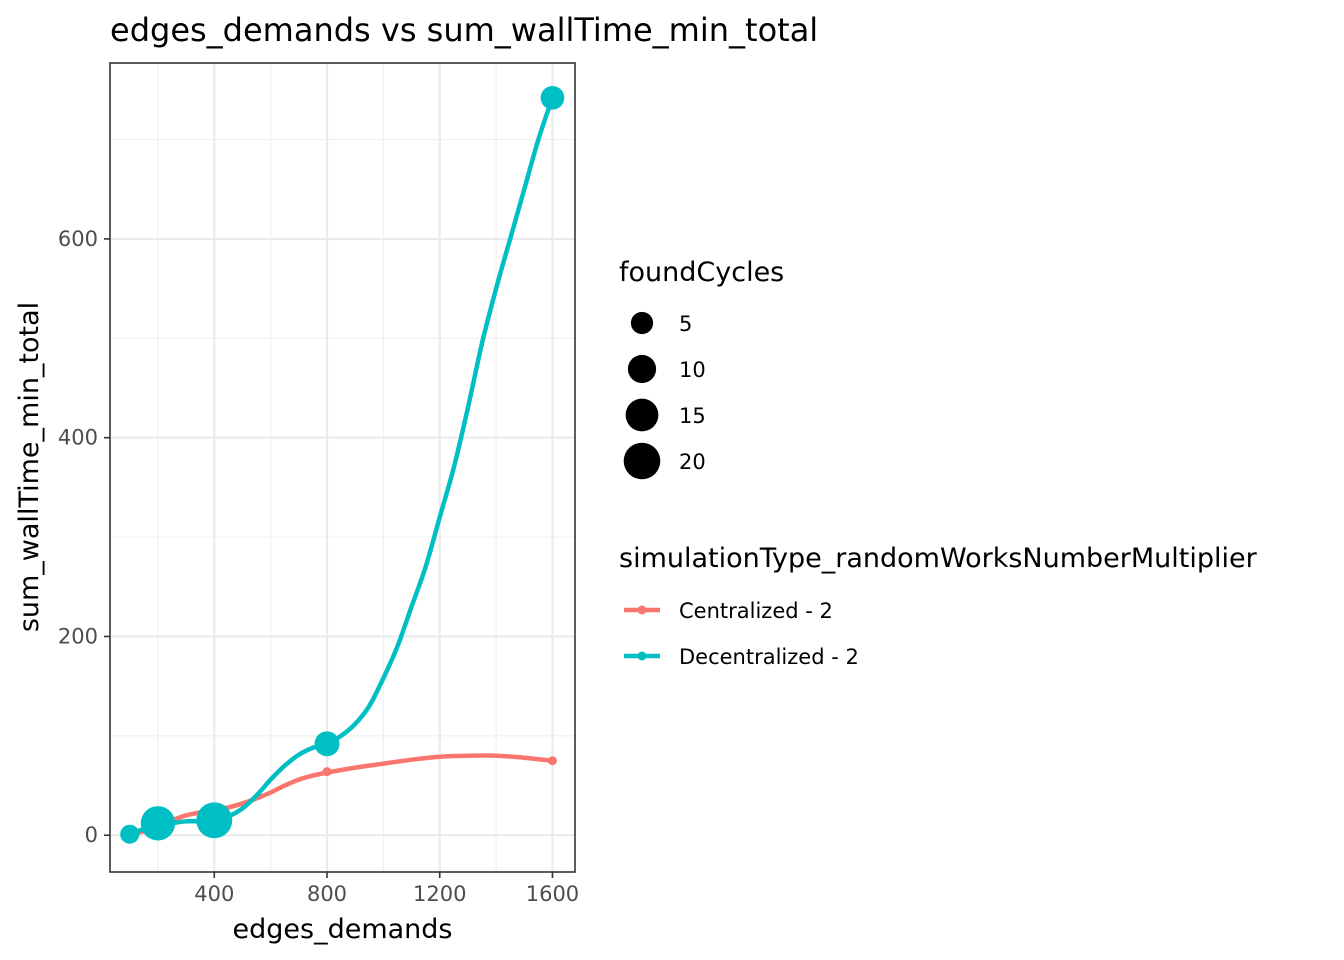 This screenshot has width=1344, height=960. What do you see at coordinates (84, 537) in the screenshot?
I see `y-axis: 0 200 400 600` at bounding box center [84, 537].